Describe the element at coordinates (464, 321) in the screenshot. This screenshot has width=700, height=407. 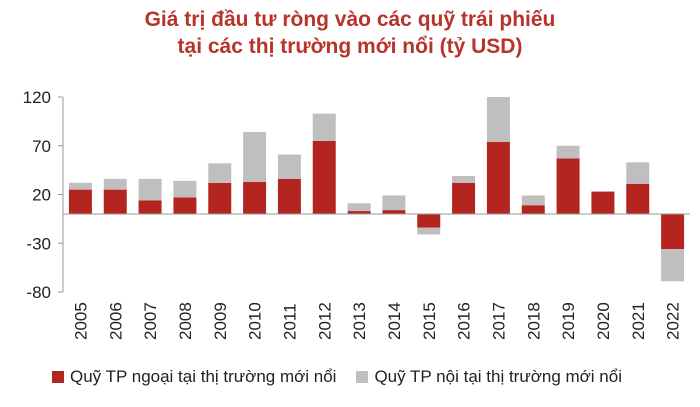
I see `x-tick-label-2016: 2016` at that location.